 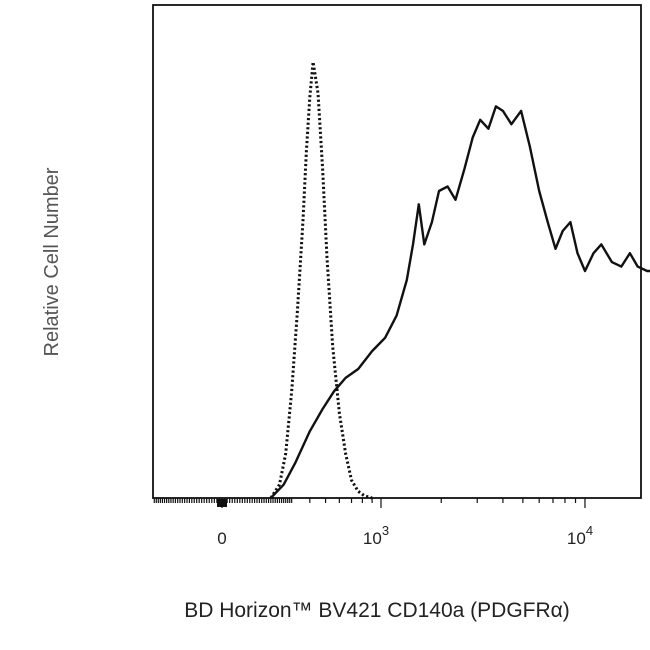 What do you see at coordinates (377, 610) in the screenshot?
I see `x-axis-label: BD Horizon™ BV421 CD140a (PDGFRα)` at bounding box center [377, 610].